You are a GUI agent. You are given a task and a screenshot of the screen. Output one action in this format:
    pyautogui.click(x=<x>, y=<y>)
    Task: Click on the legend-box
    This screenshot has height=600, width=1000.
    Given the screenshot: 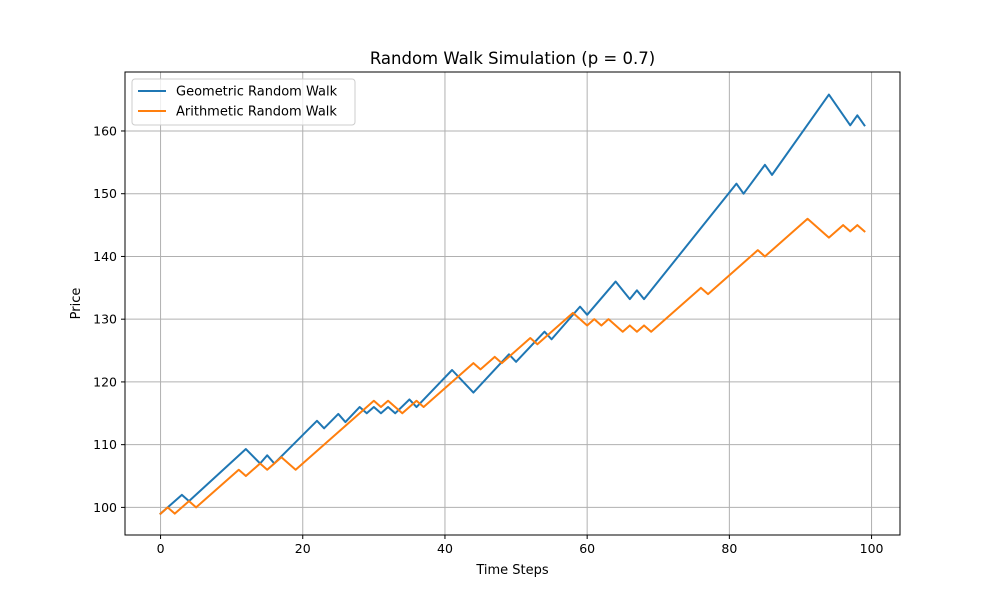 What is the action you would take?
    pyautogui.click(x=243, y=102)
    